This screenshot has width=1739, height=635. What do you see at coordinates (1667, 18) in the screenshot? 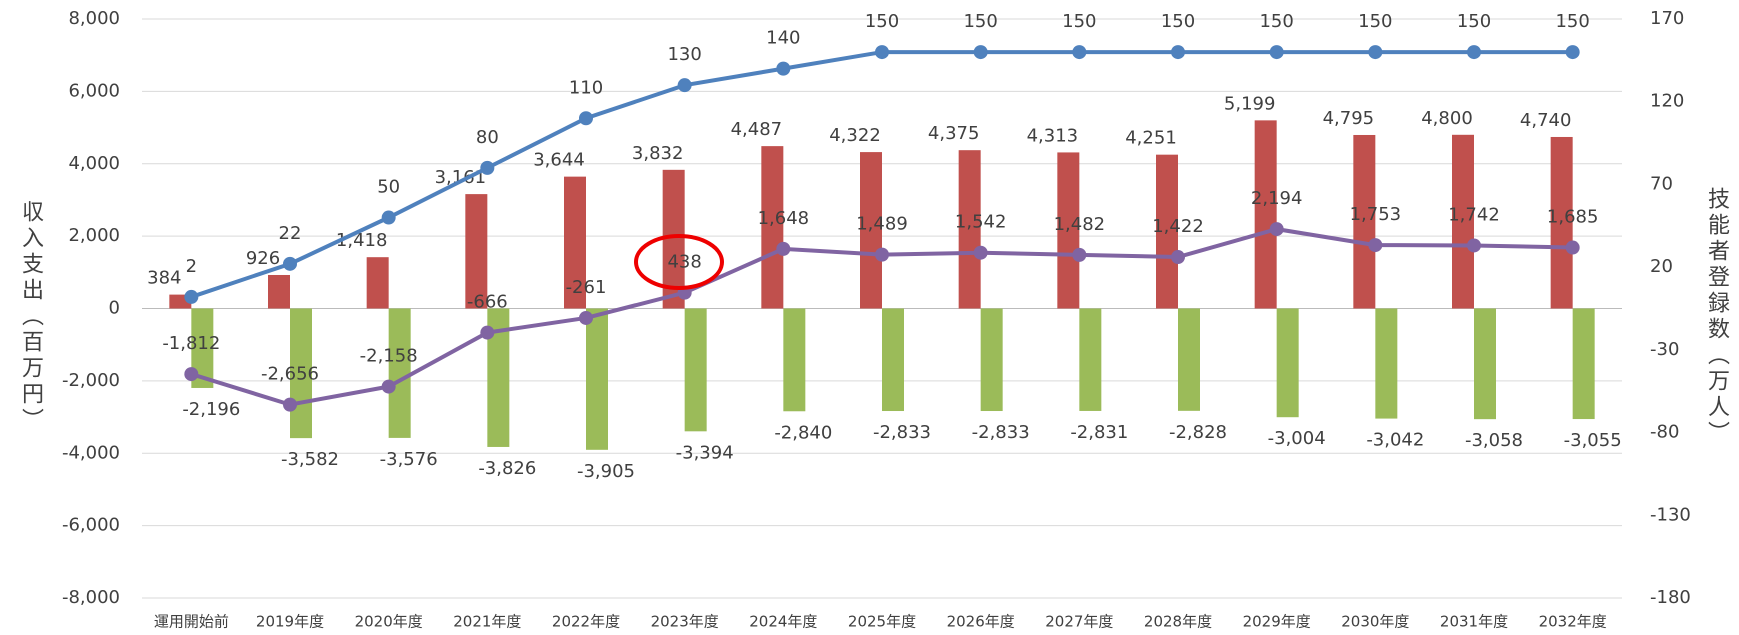
I see `y2-tick-label: 170` at bounding box center [1667, 18].